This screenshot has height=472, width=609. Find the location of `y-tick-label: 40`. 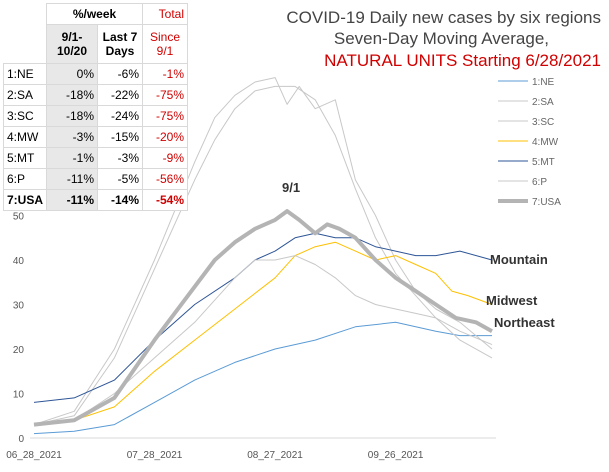

y-tick-label: 40 is located at coordinates (19, 261).